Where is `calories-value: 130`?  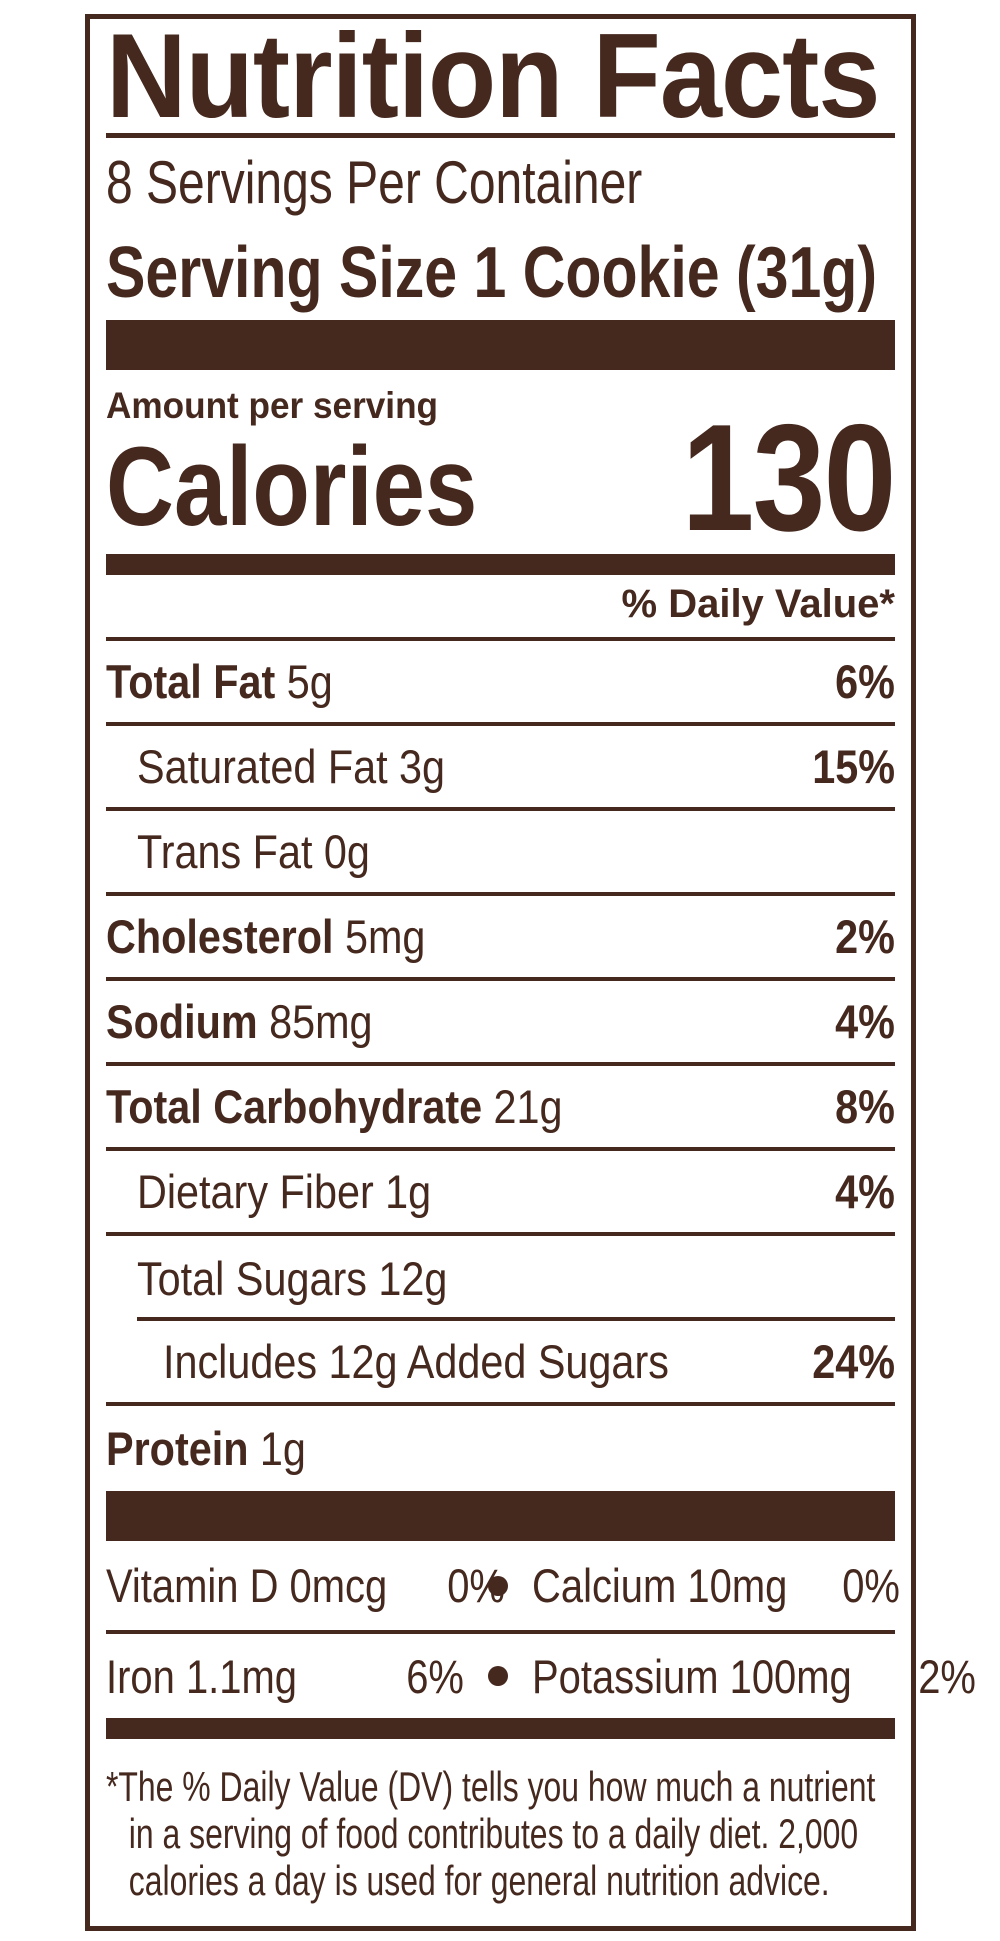 calories-value: 130 is located at coordinates (789, 478).